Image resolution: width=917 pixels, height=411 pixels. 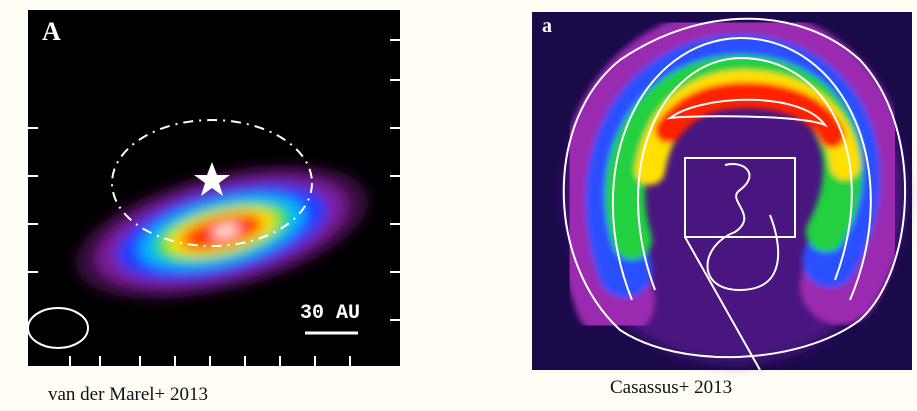 I want to click on caption: van der Marel+ 2013, so click(x=128, y=394).